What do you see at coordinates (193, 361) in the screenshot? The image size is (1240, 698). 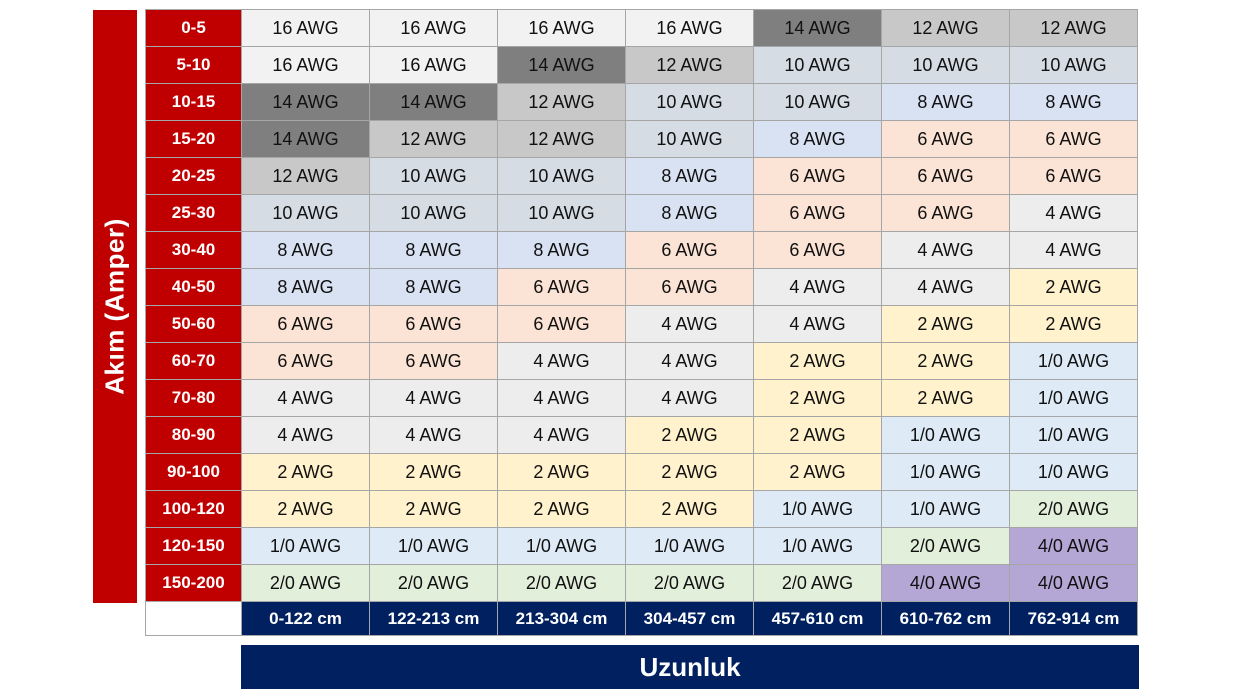 I see `row-header-current-range: 60-70` at bounding box center [193, 361].